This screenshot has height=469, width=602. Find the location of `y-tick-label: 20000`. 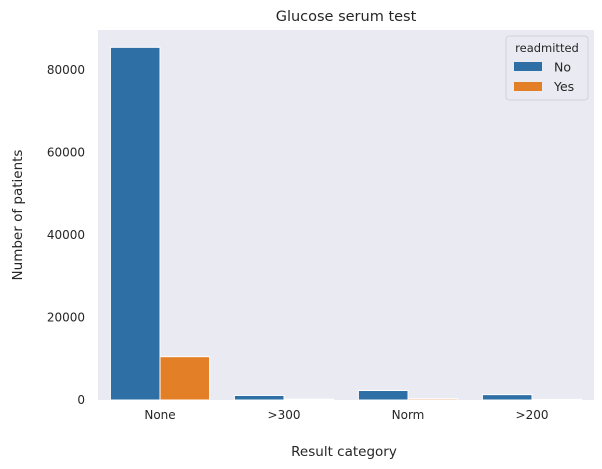

y-tick-label: 20000 is located at coordinates (66, 318).